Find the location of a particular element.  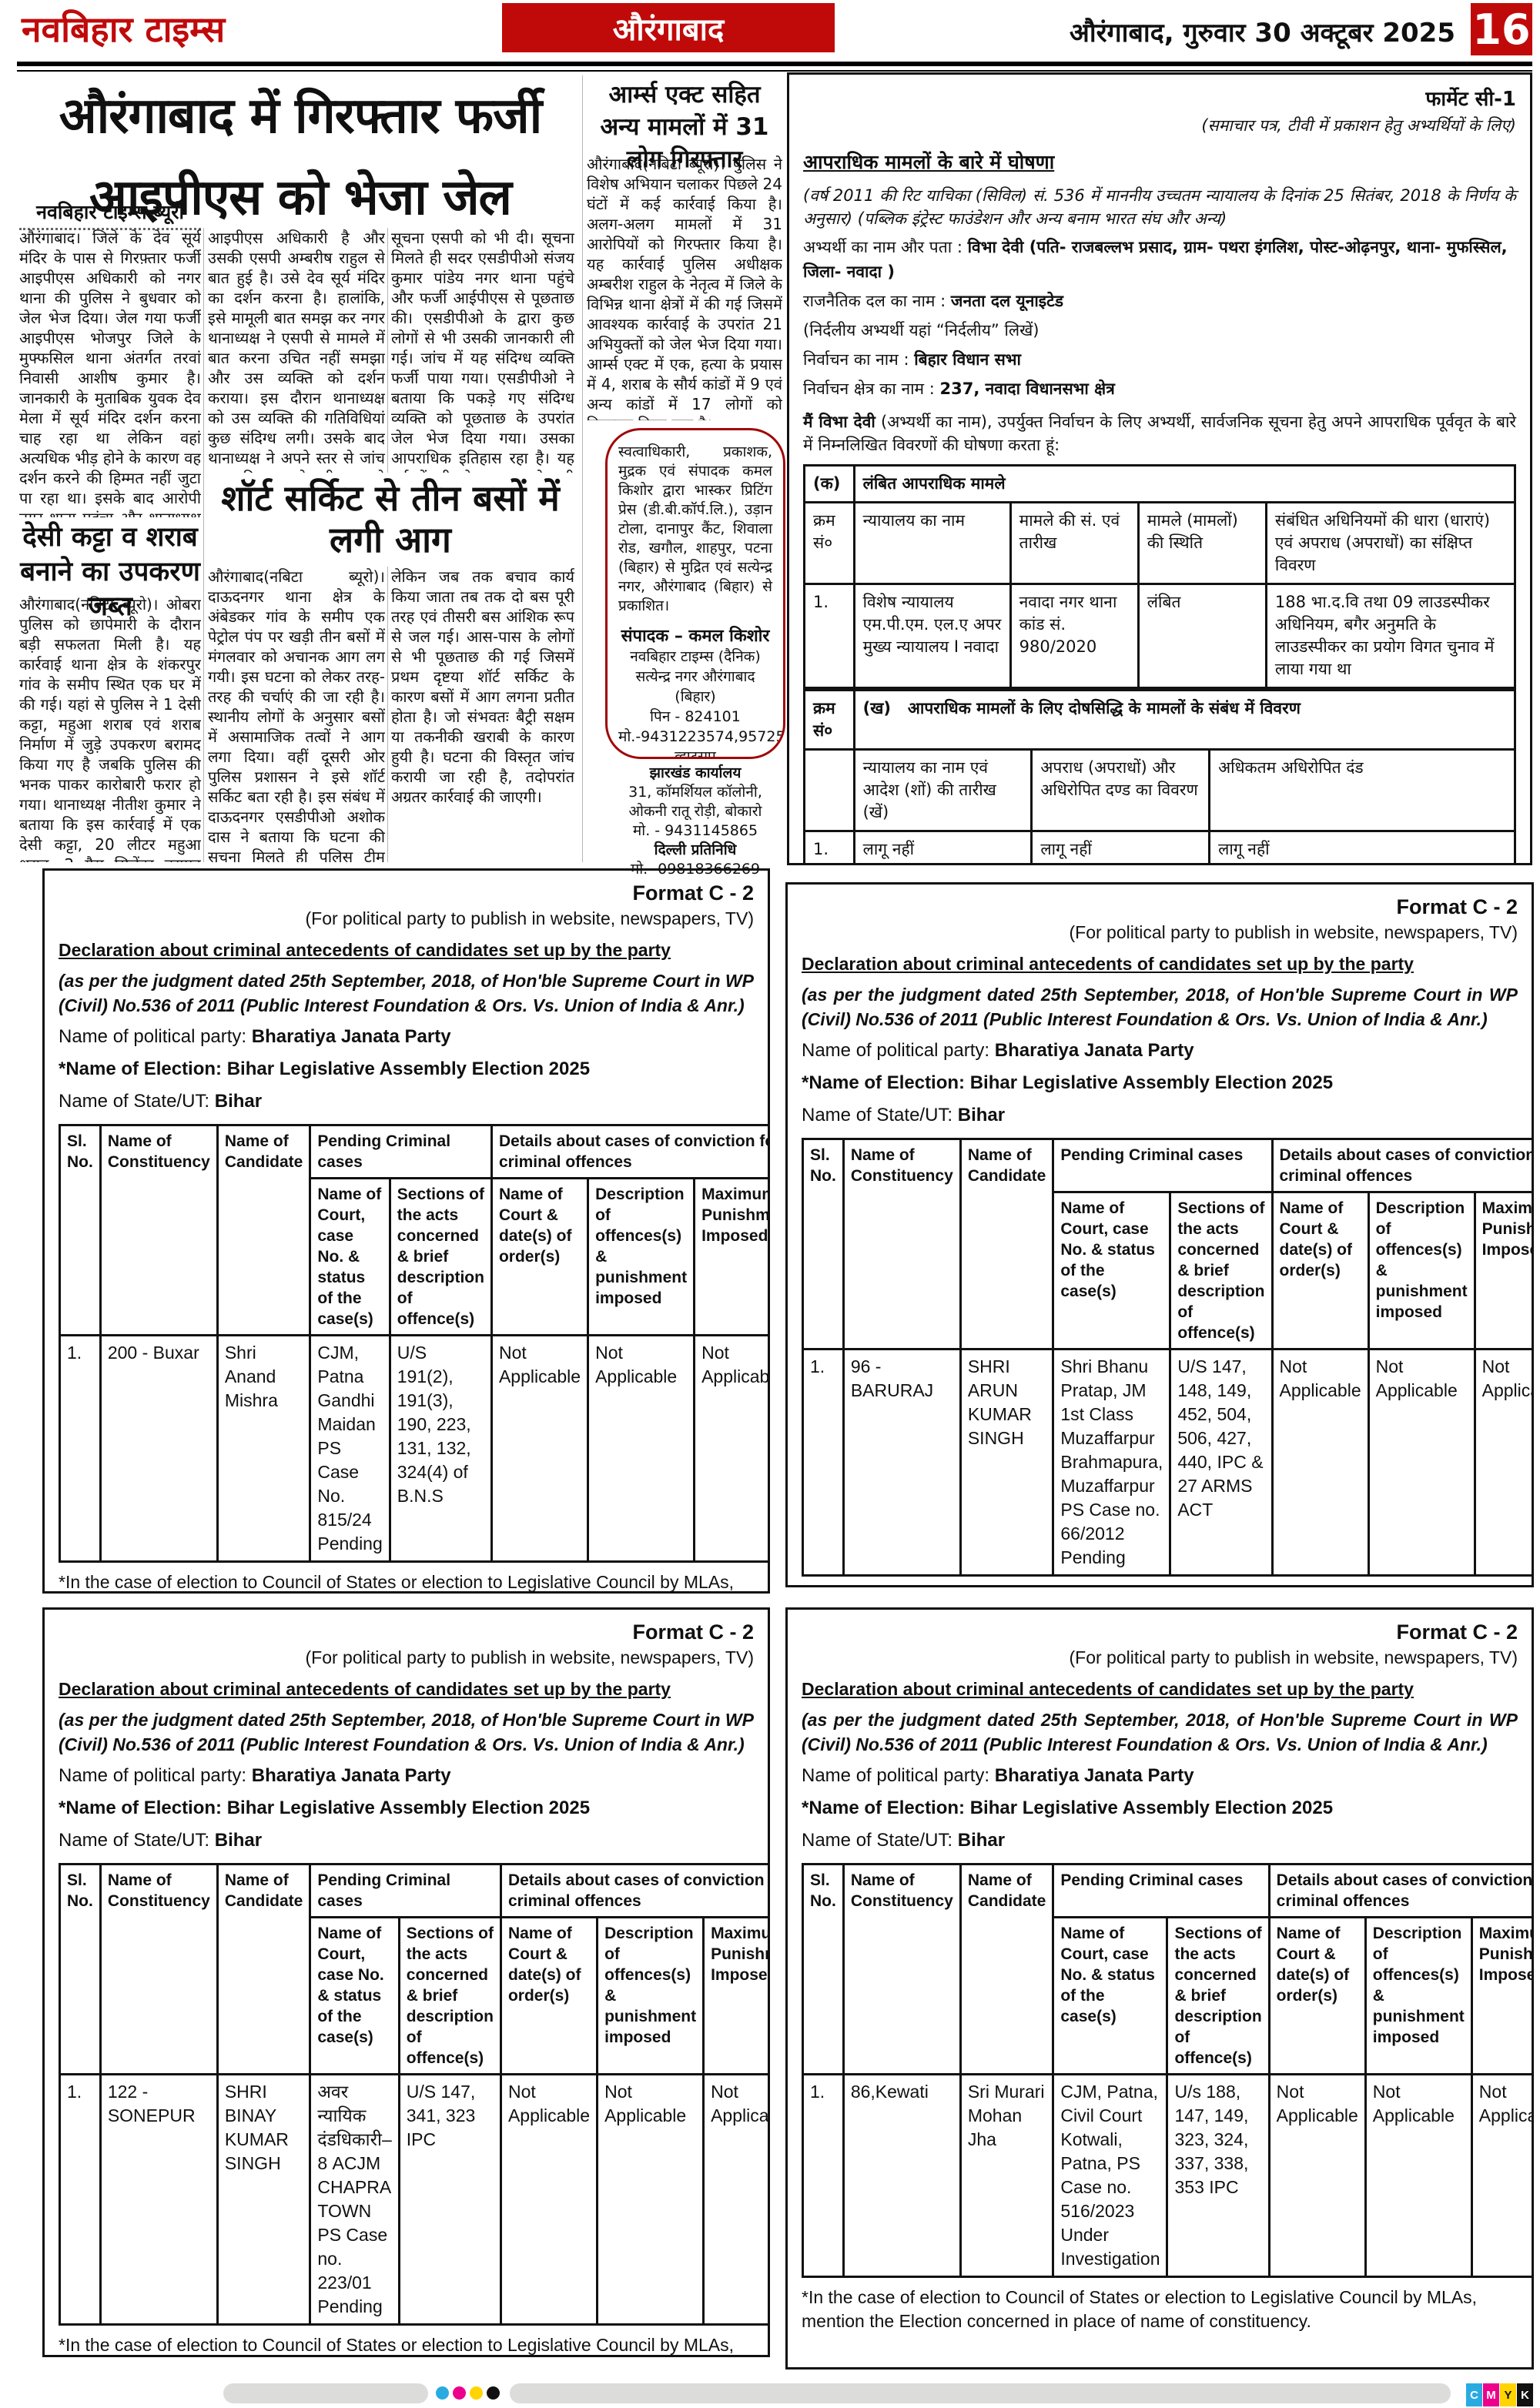

c1-party-label: राजनैतिक दल का नाम : is located at coordinates (875, 301).